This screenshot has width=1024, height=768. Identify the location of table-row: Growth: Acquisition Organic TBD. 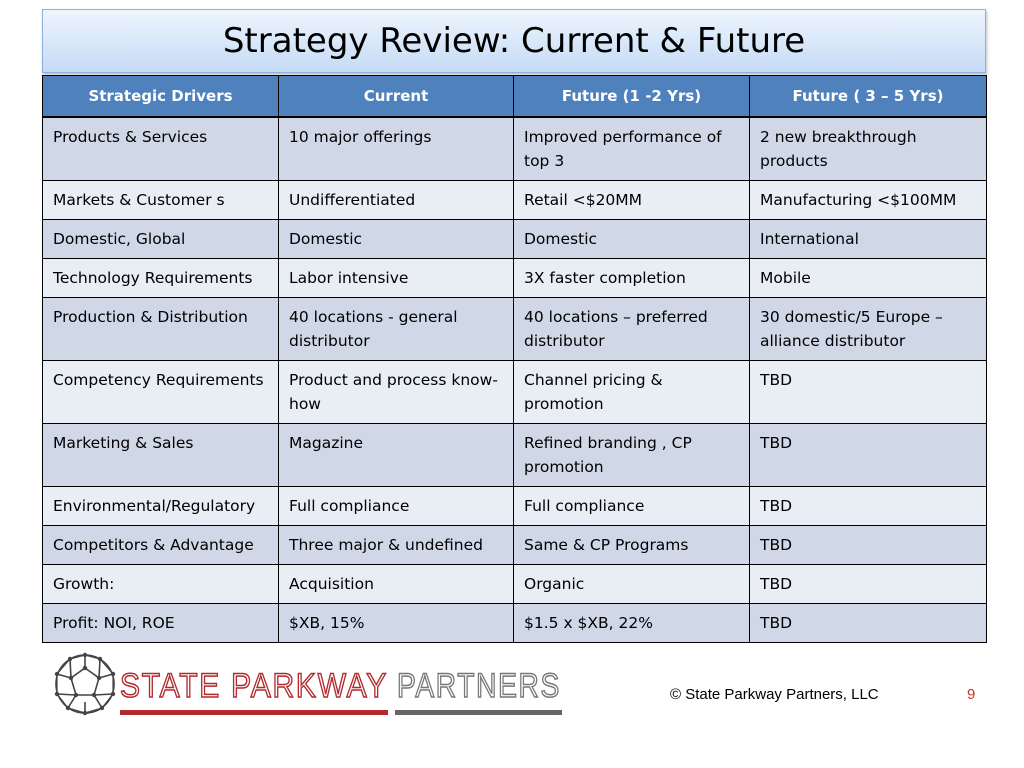
(514, 584).